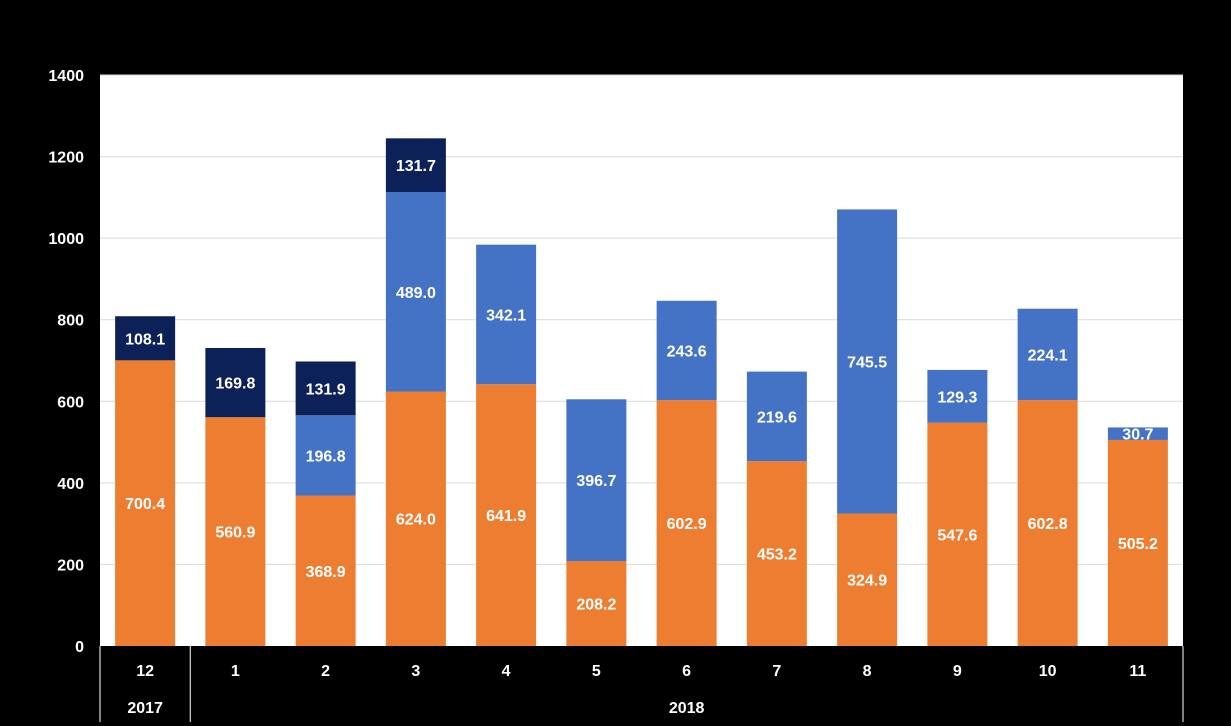 The image size is (1231, 726). Describe the element at coordinates (686, 671) in the screenshot. I see `x-tick-label: 6` at that location.